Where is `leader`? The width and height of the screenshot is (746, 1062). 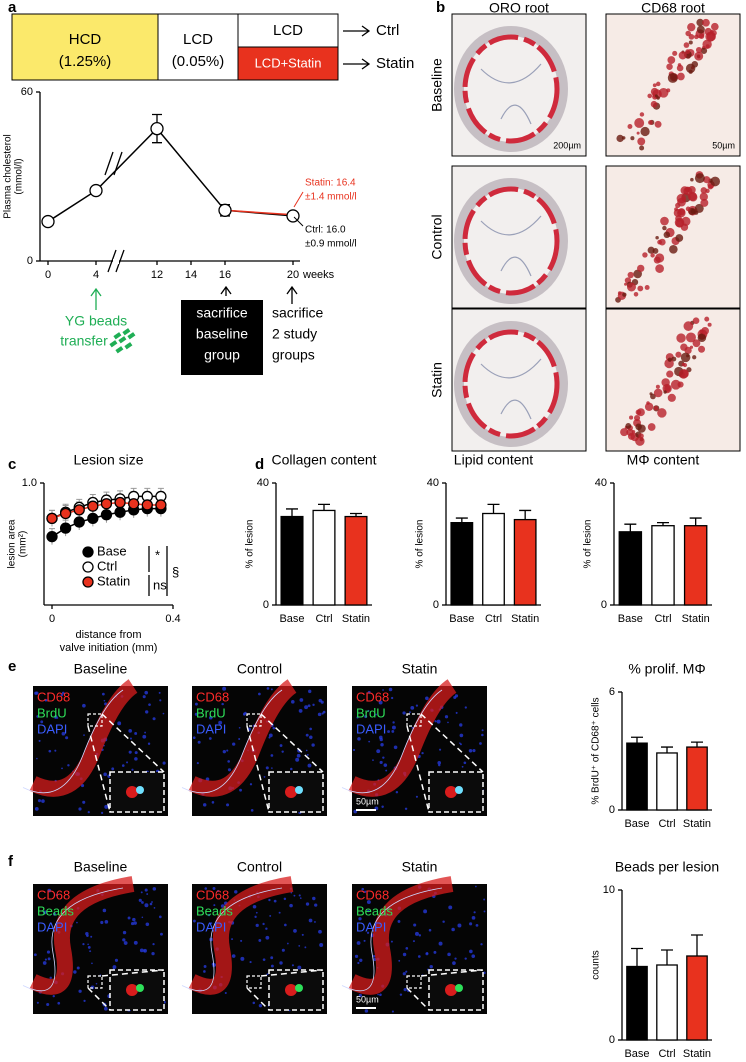
leader is located at coordinates (298, 221).